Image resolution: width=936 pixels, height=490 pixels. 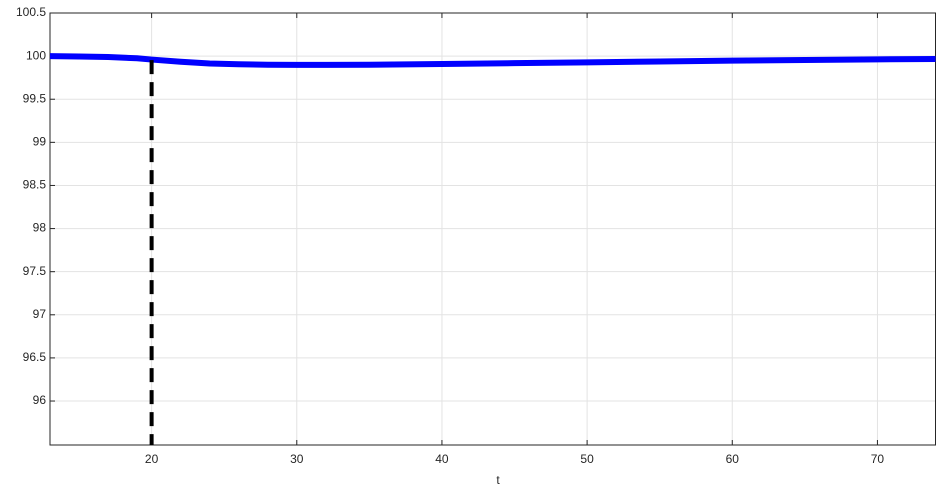 What do you see at coordinates (40, 142) in the screenshot?
I see `y-tick-label: 99` at bounding box center [40, 142].